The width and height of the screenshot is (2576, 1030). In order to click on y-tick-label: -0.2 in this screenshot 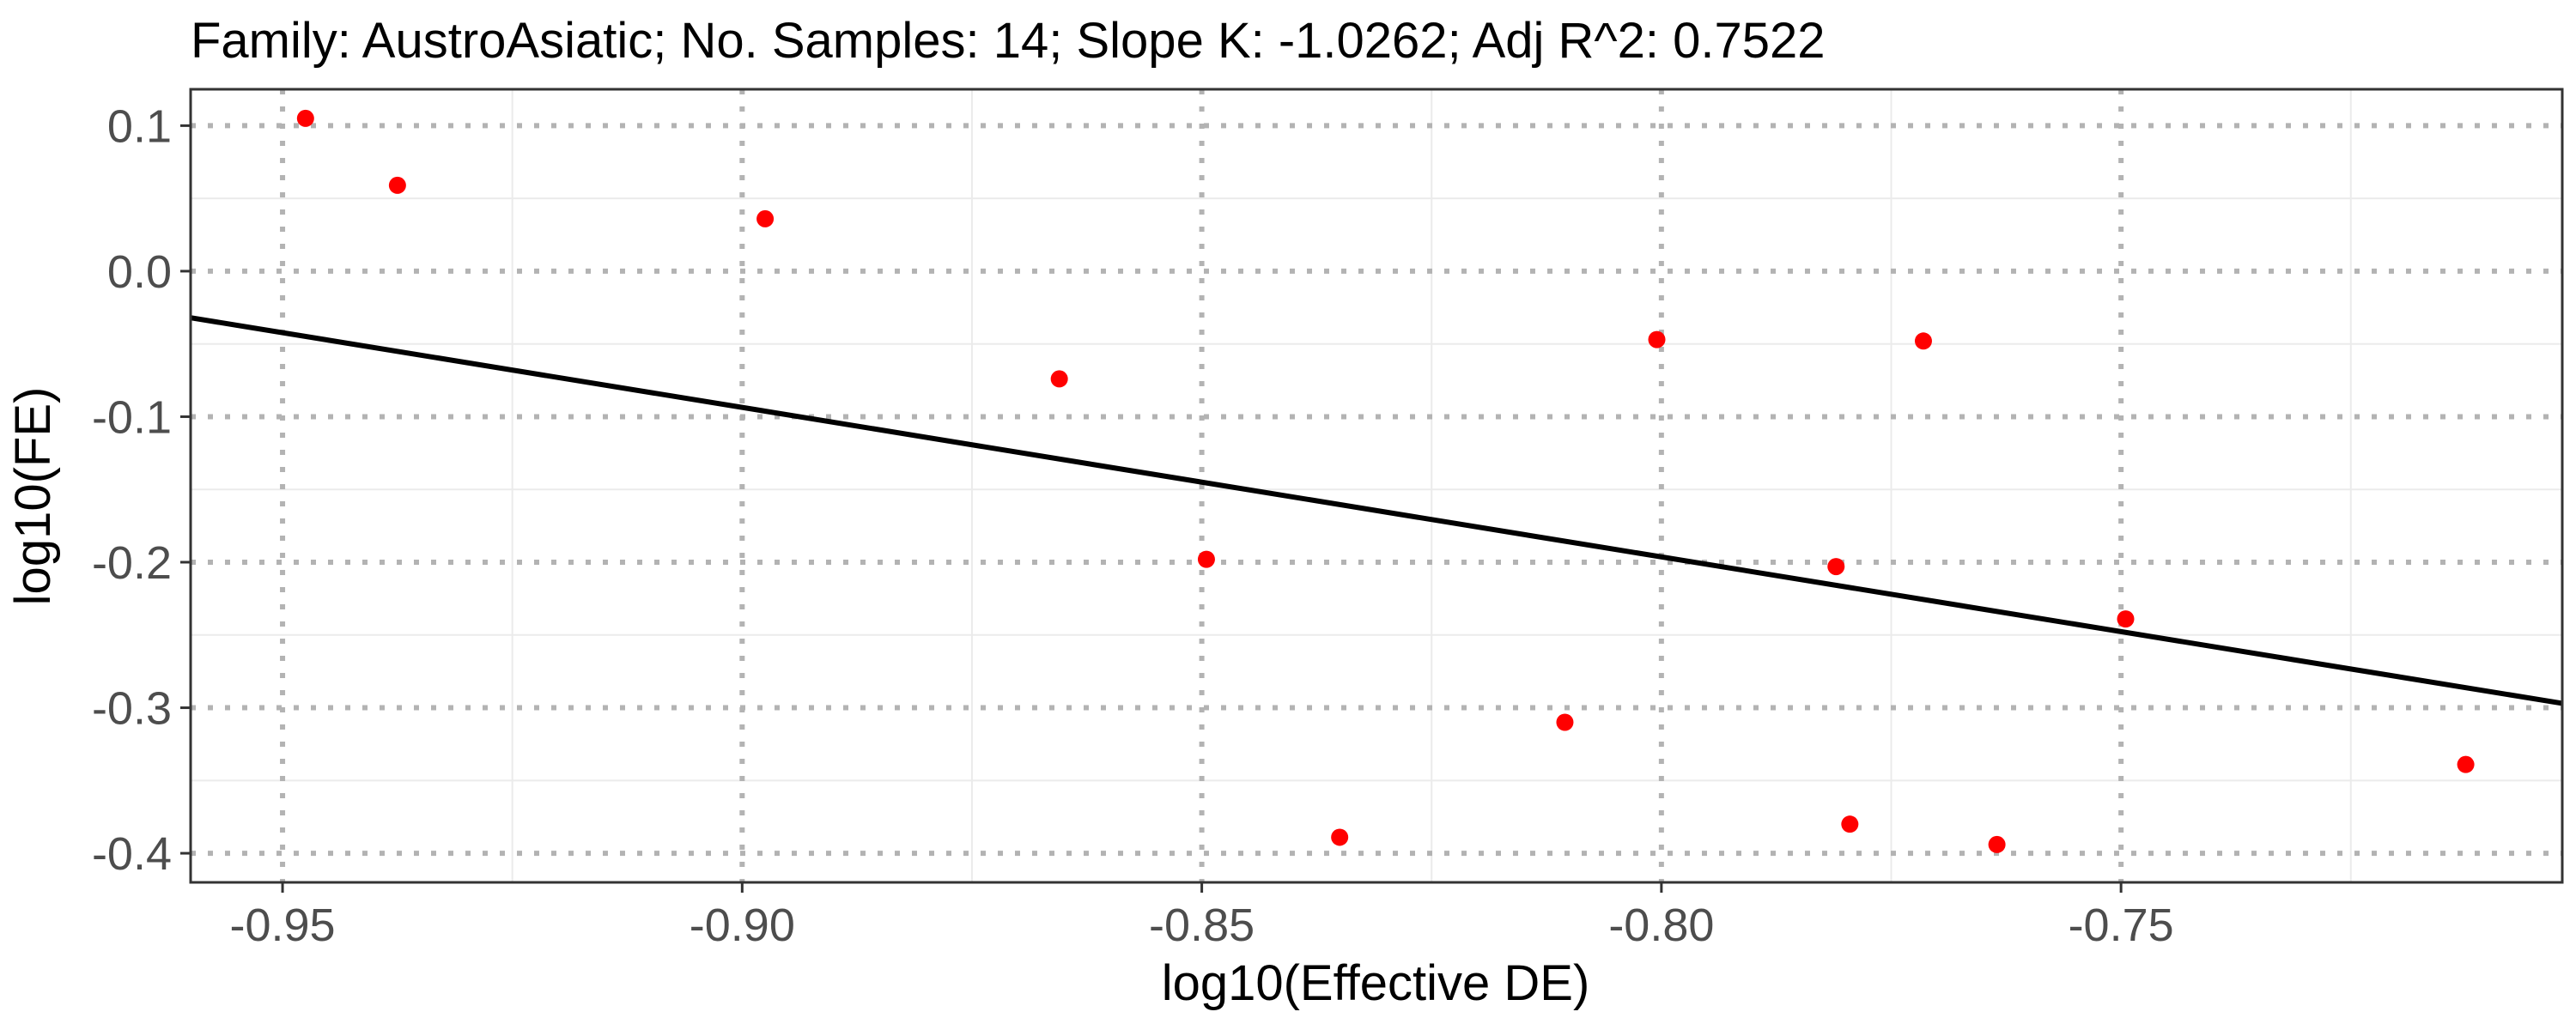, I will do `click(132, 563)`.